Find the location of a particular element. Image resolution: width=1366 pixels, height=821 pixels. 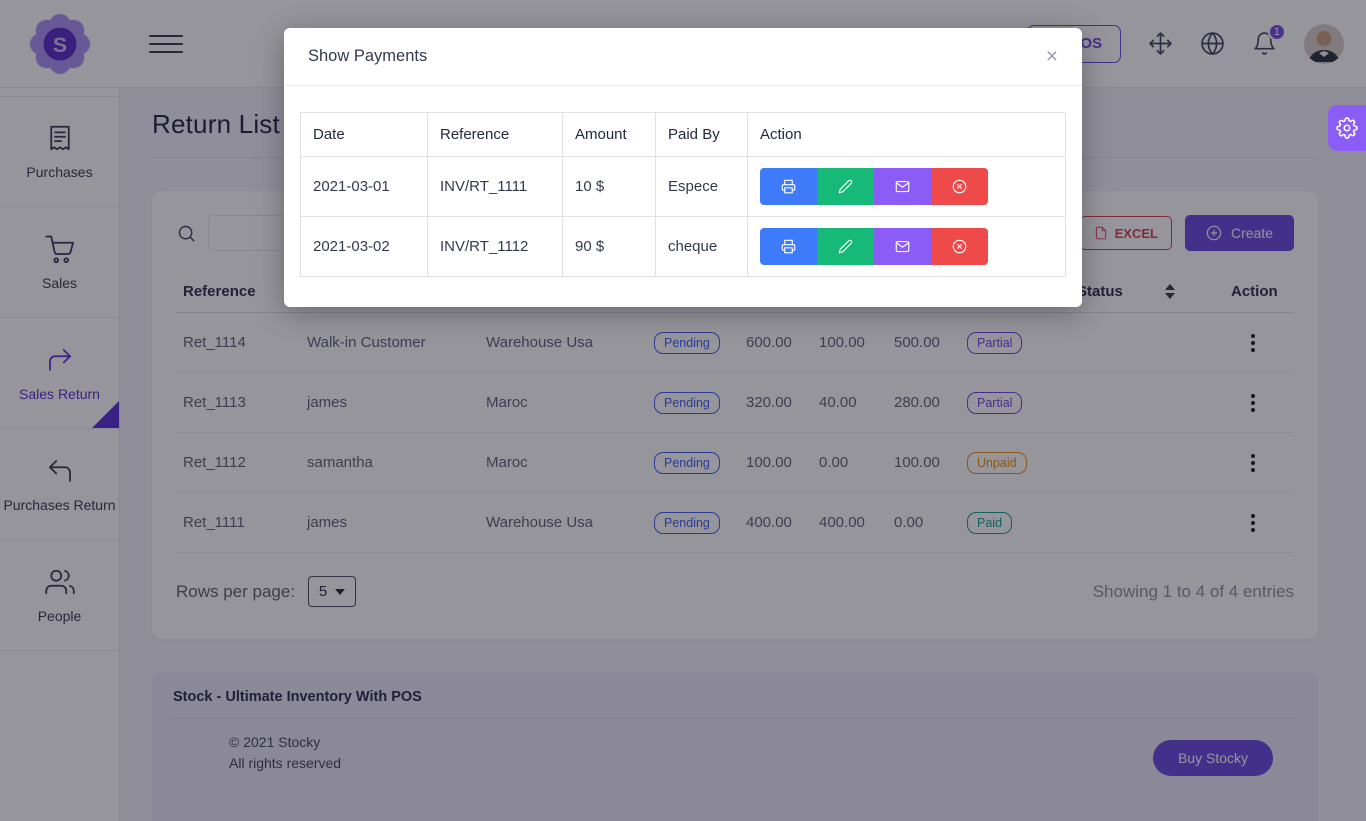

column-header-action: Action is located at coordinates (1254, 291).